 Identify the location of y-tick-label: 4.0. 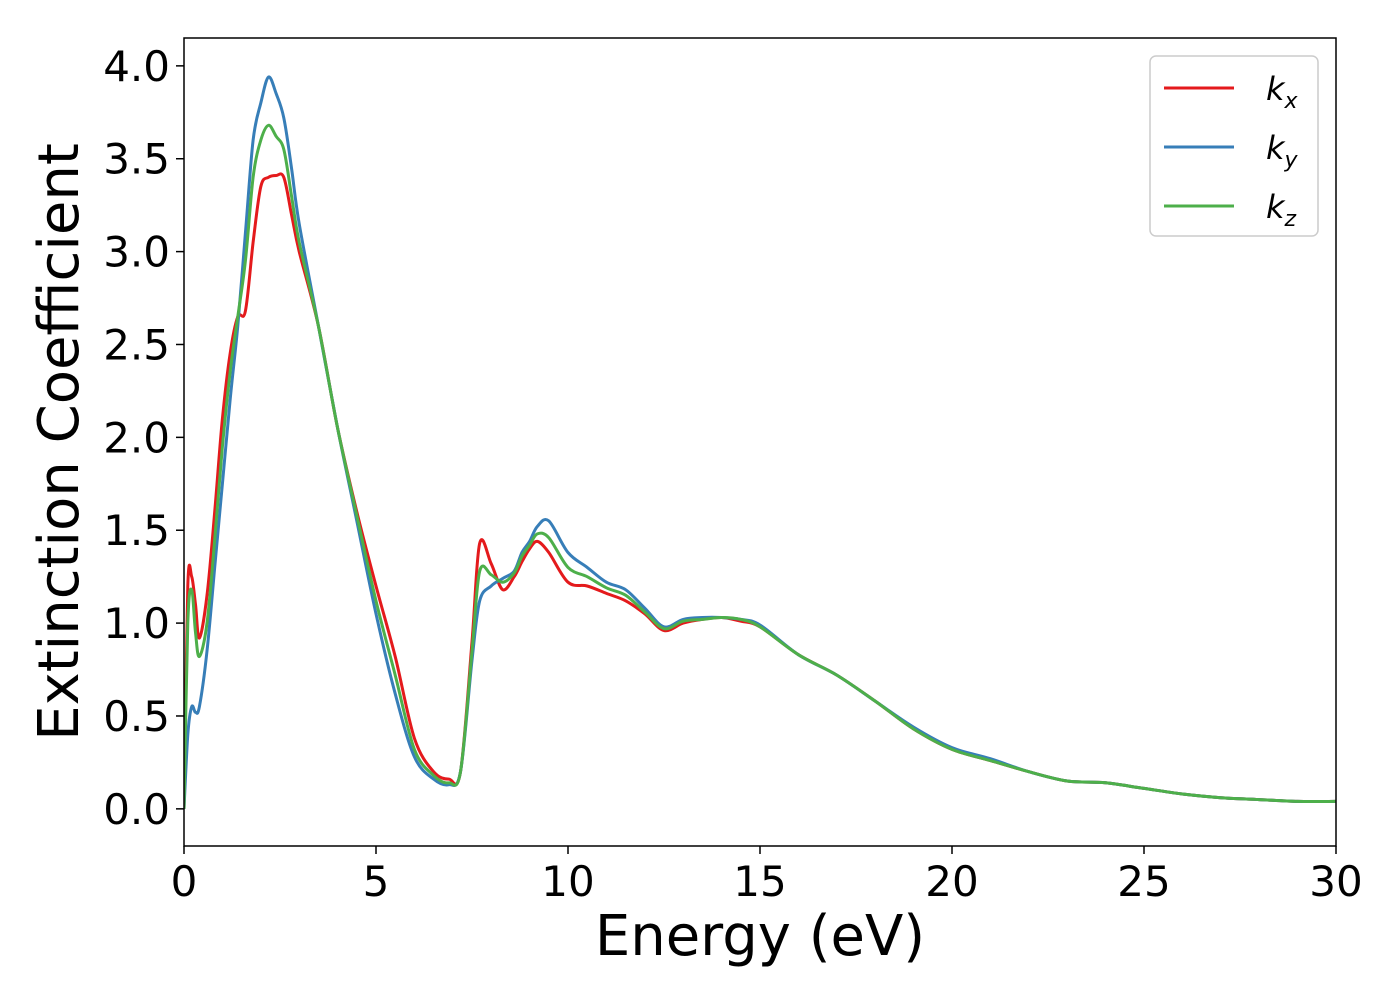
(136, 66).